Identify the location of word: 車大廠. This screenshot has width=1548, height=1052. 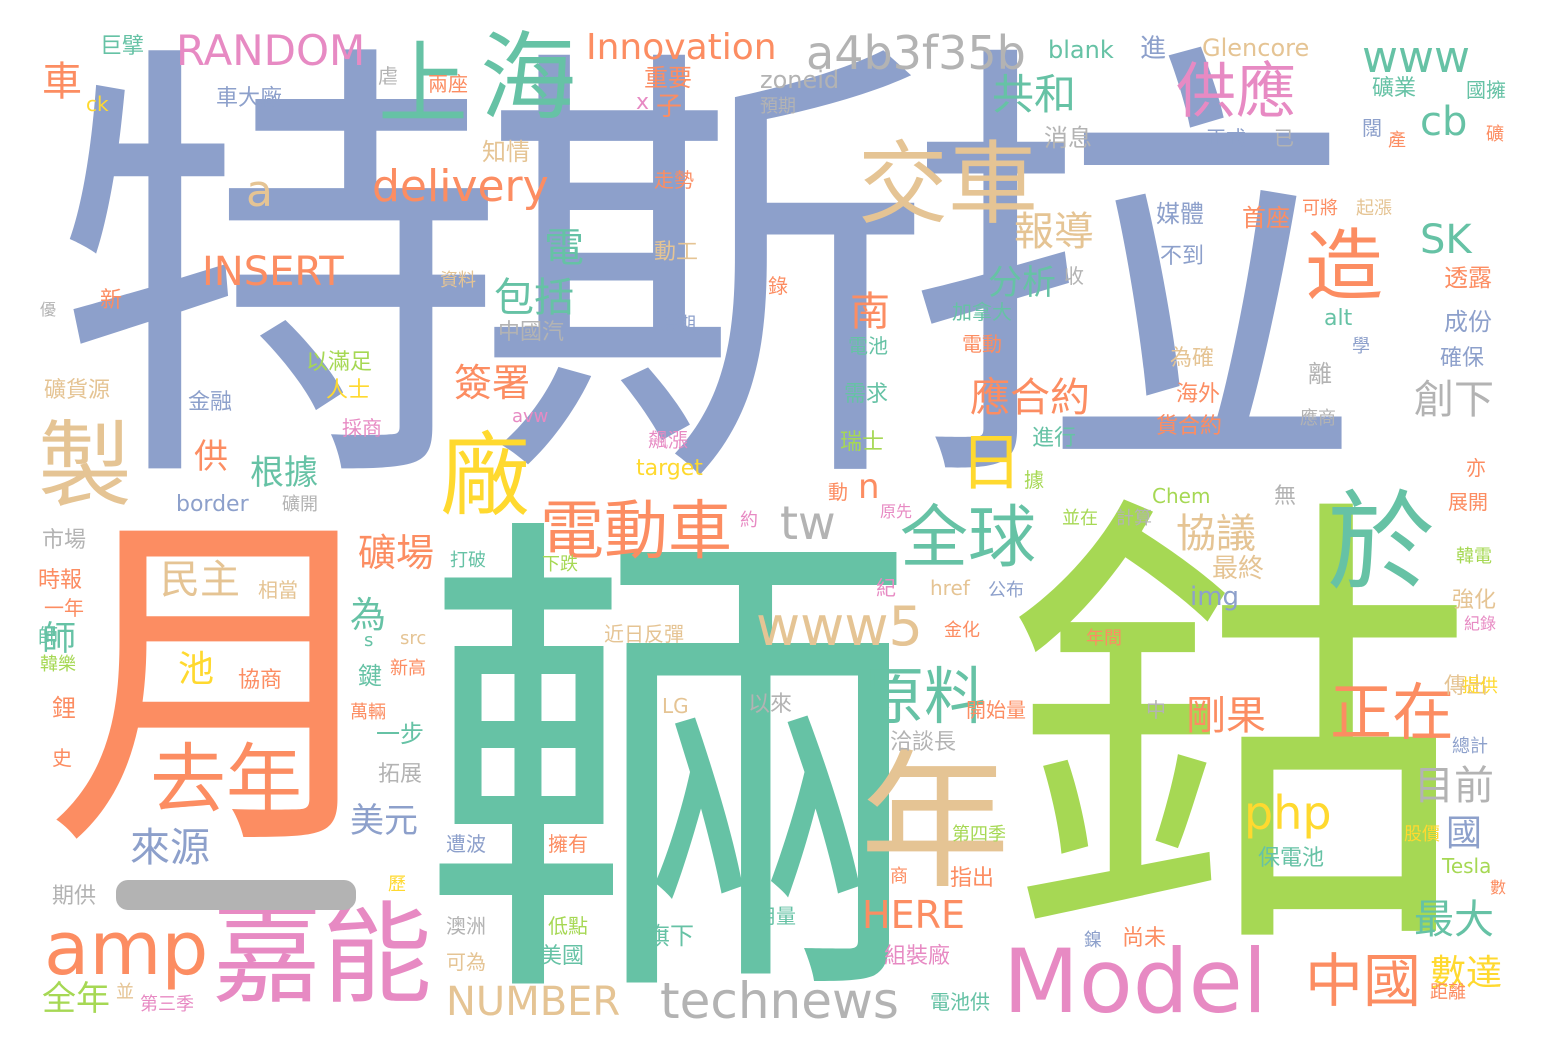
(249, 98).